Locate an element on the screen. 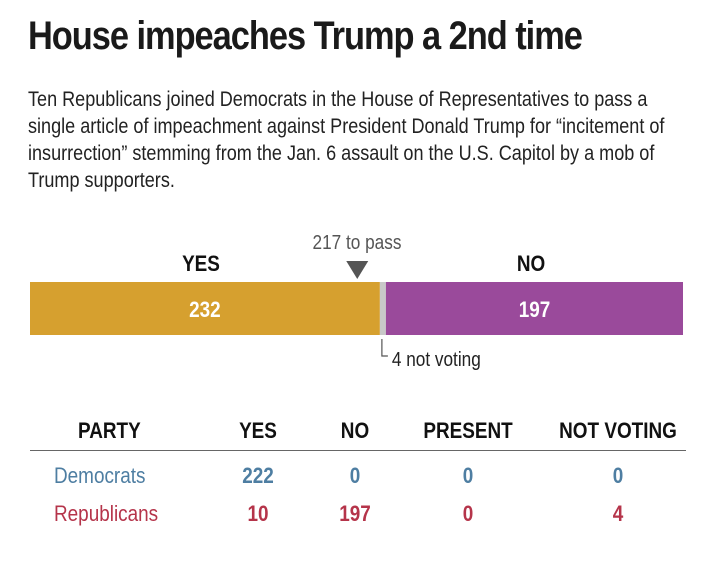  headline: House impeaches Trump a 2nd time is located at coordinates (305, 36).